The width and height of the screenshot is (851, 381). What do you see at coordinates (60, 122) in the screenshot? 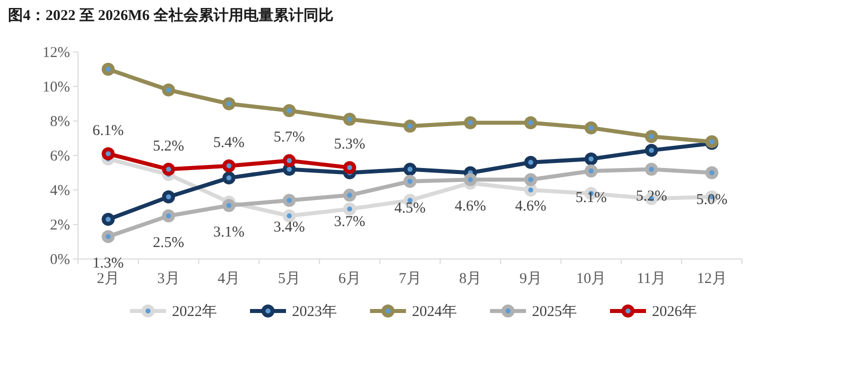
I see `y-tick-label: 8%` at bounding box center [60, 122].